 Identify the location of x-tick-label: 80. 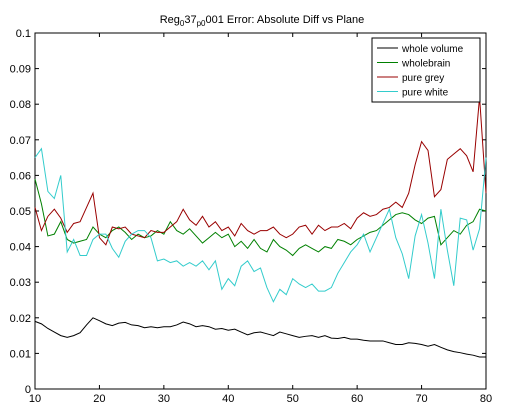
(486, 399).